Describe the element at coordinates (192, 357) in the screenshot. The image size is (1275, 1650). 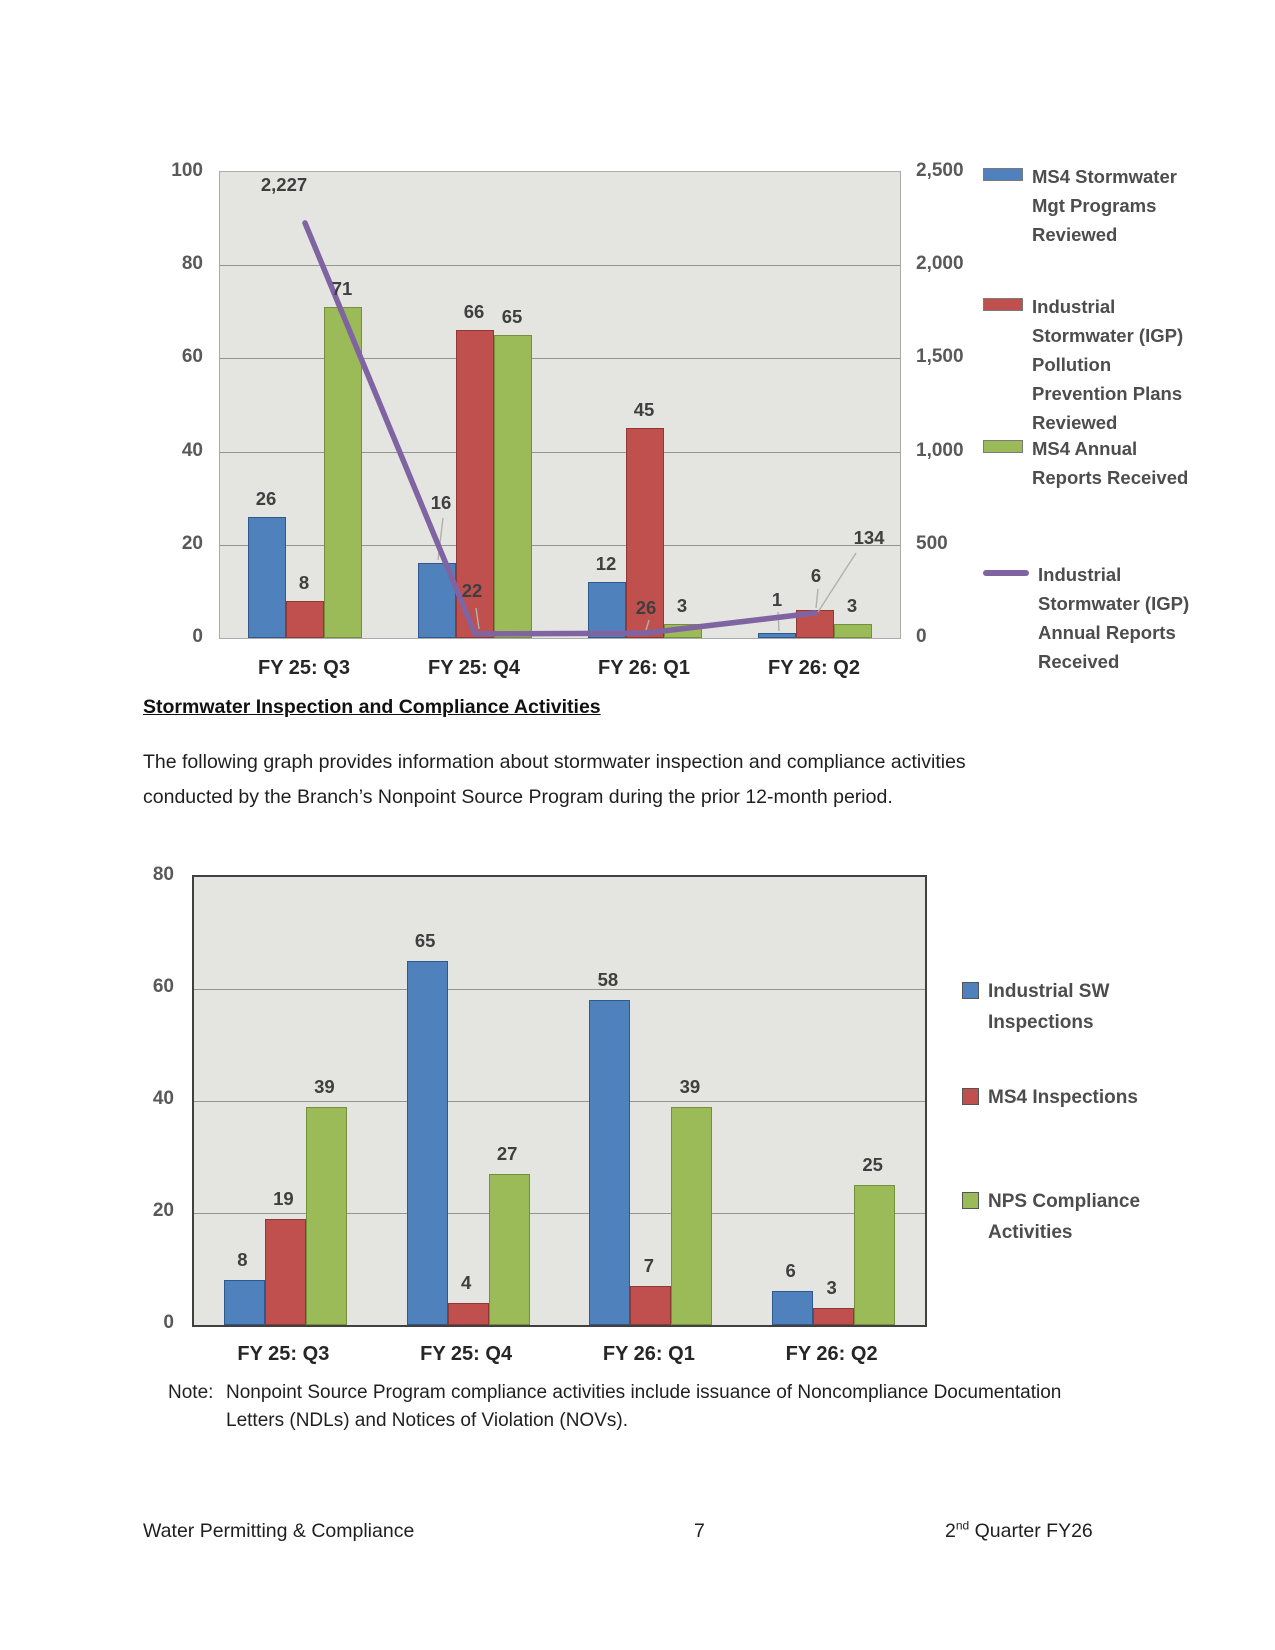
I see `left-axis-tick: 60` at that location.